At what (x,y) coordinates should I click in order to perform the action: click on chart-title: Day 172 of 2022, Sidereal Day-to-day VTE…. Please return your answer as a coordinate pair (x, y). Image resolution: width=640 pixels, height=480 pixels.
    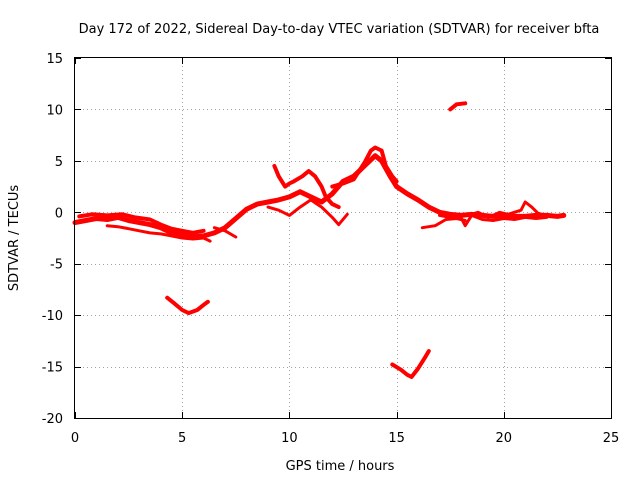
    Looking at the image, I should click on (339, 29).